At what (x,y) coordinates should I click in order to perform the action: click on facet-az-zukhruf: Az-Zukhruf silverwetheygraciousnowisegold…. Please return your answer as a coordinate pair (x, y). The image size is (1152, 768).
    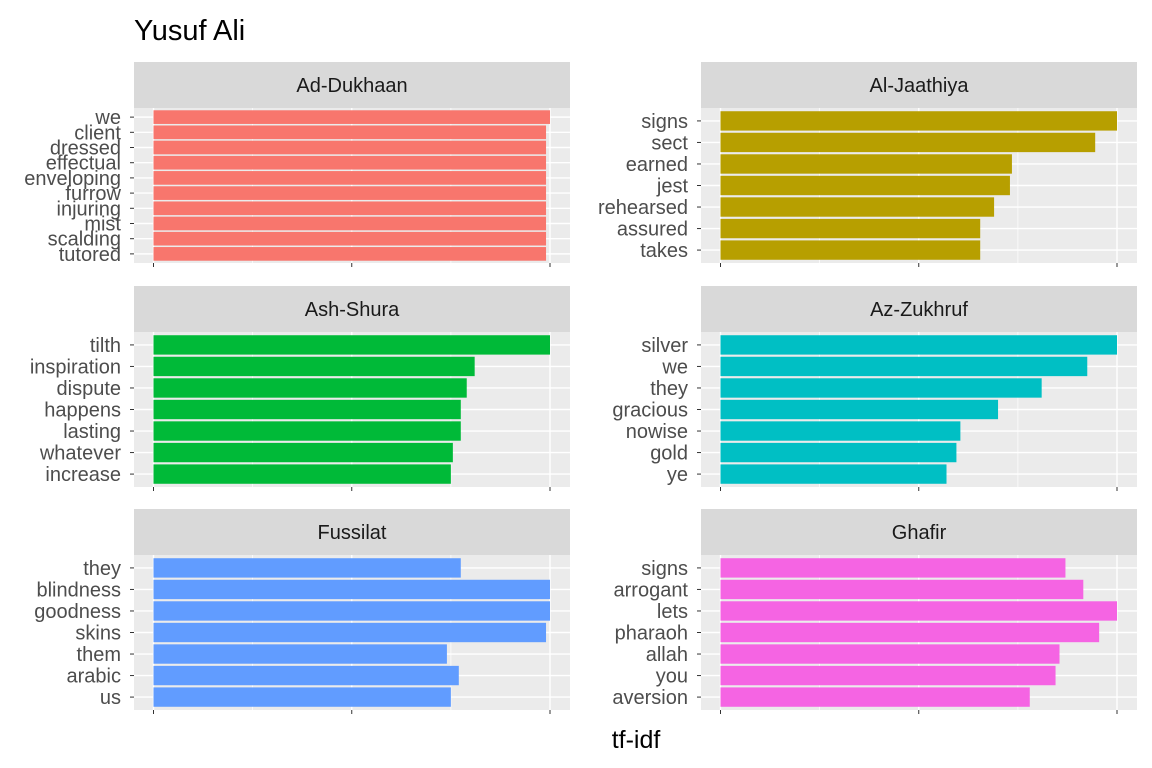
    Looking at the image, I should click on (874, 388).